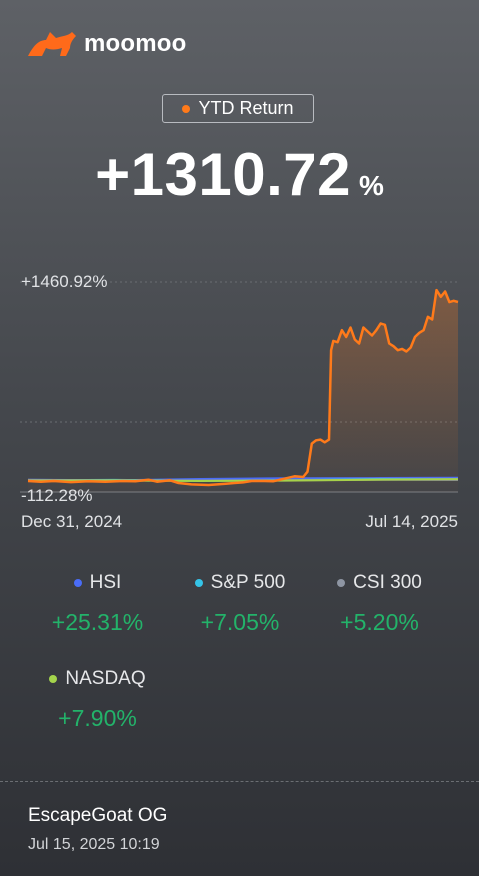 The height and width of the screenshot is (876, 479). Describe the element at coordinates (135, 43) in the screenshot. I see `brand-name: moomoo` at that location.